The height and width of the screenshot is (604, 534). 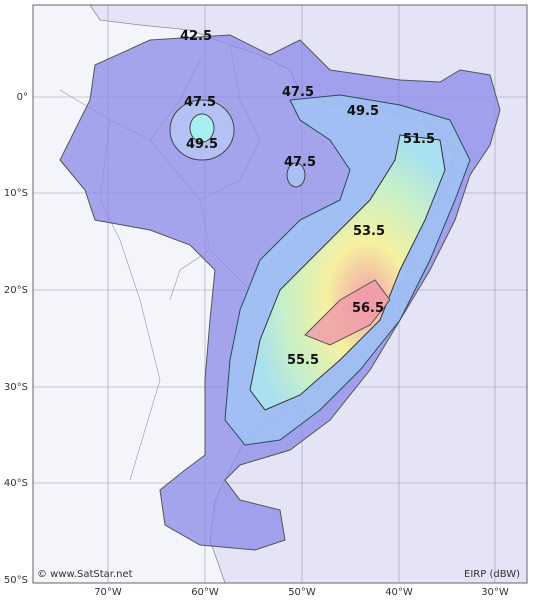 What do you see at coordinates (85, 574) in the screenshot?
I see `credit: © www.SatStar.net` at bounding box center [85, 574].